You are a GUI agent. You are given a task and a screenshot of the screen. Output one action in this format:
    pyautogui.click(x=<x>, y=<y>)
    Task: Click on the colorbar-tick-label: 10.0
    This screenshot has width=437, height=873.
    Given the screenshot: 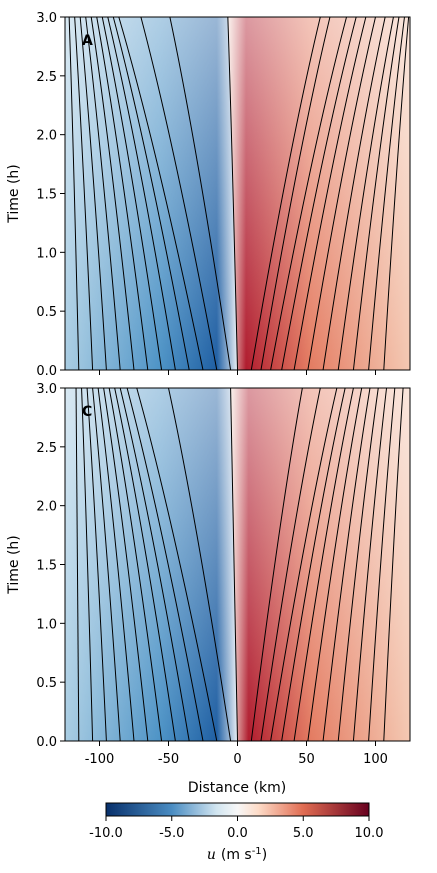 What is the action you would take?
    pyautogui.click(x=369, y=833)
    